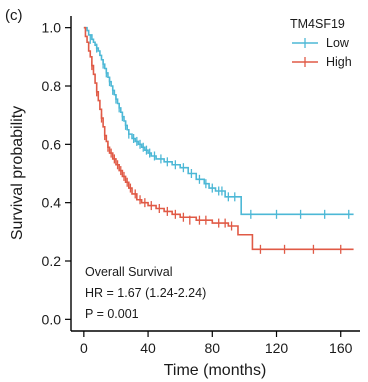 This screenshot has width=368, height=382. Describe the element at coordinates (17, 173) in the screenshot. I see `y-axis-title: Survival probability` at that location.